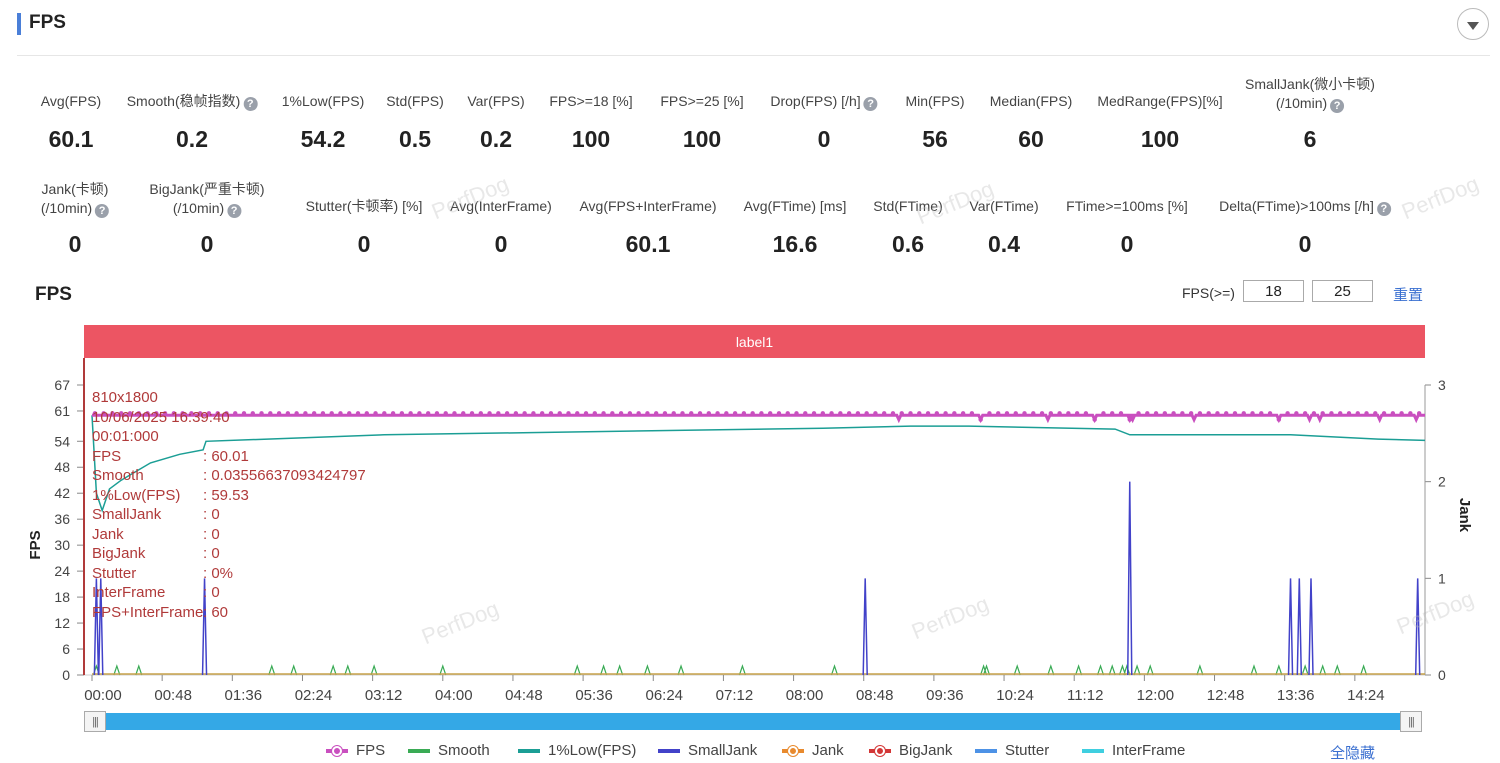 This screenshot has height=763, width=1500. Describe the element at coordinates (62, 411) in the screenshot. I see `y-left-tick-label: 61` at that location.